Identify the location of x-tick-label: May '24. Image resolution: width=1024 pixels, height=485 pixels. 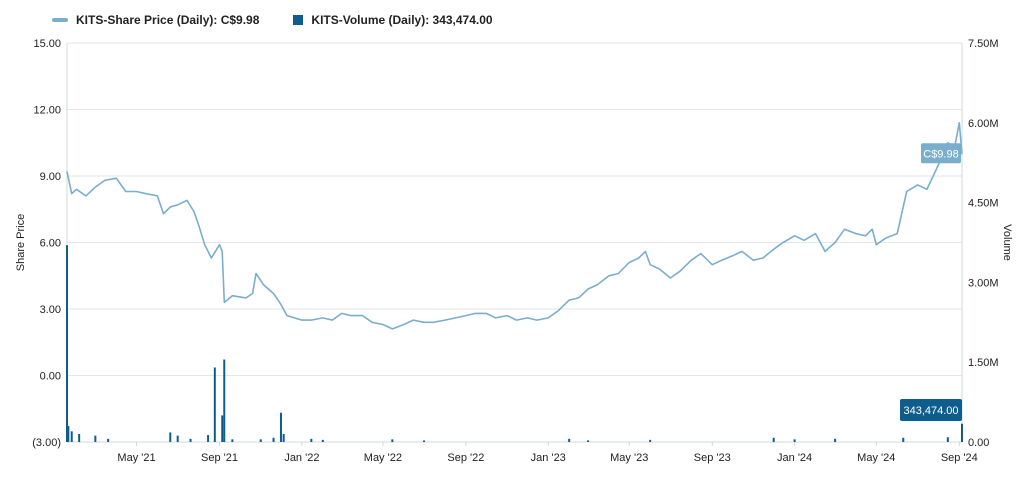
(876, 458).